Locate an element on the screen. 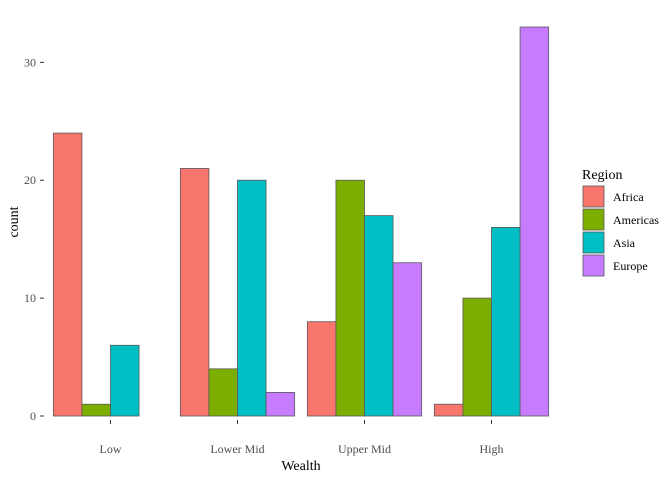 The image size is (672, 485). legend-key-americas is located at coordinates (593, 219).